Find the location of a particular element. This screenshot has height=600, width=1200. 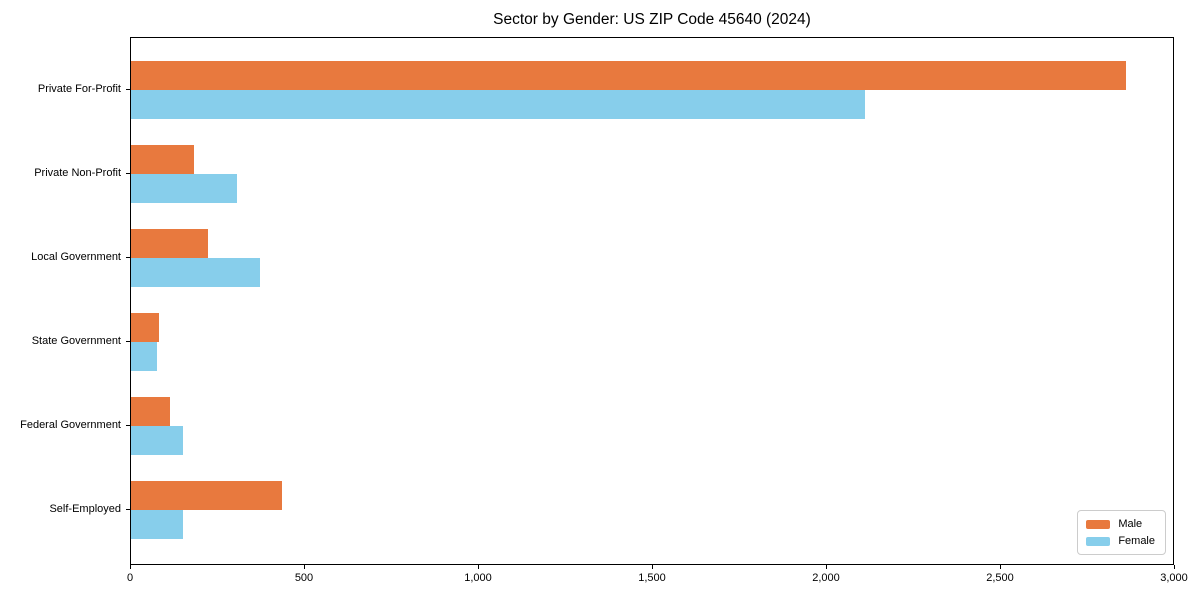

legend-swatch-male is located at coordinates (1098, 524).